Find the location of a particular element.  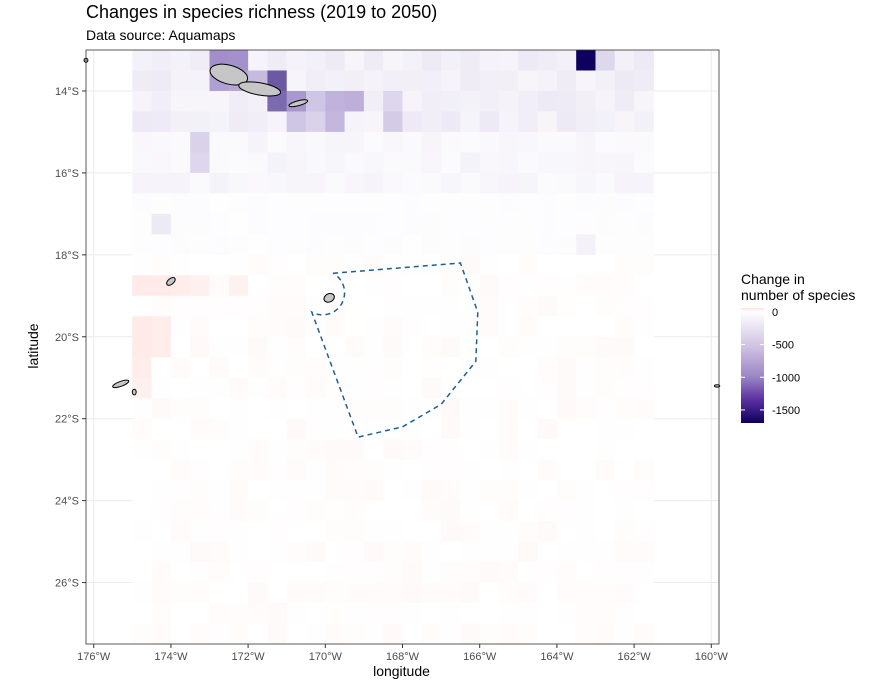

y-tick-label: 16°S is located at coordinates (67, 174).